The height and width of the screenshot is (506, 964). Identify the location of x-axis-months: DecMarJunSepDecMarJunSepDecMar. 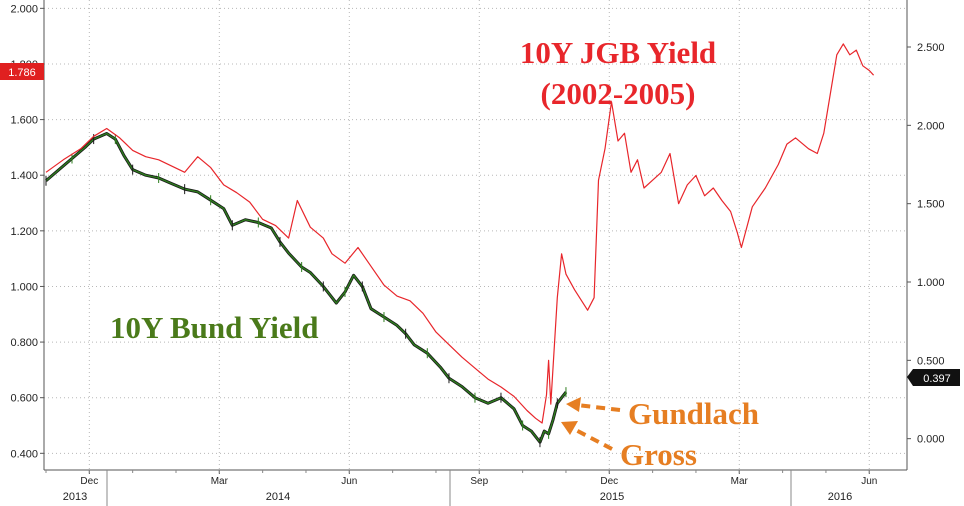
(461, 478).